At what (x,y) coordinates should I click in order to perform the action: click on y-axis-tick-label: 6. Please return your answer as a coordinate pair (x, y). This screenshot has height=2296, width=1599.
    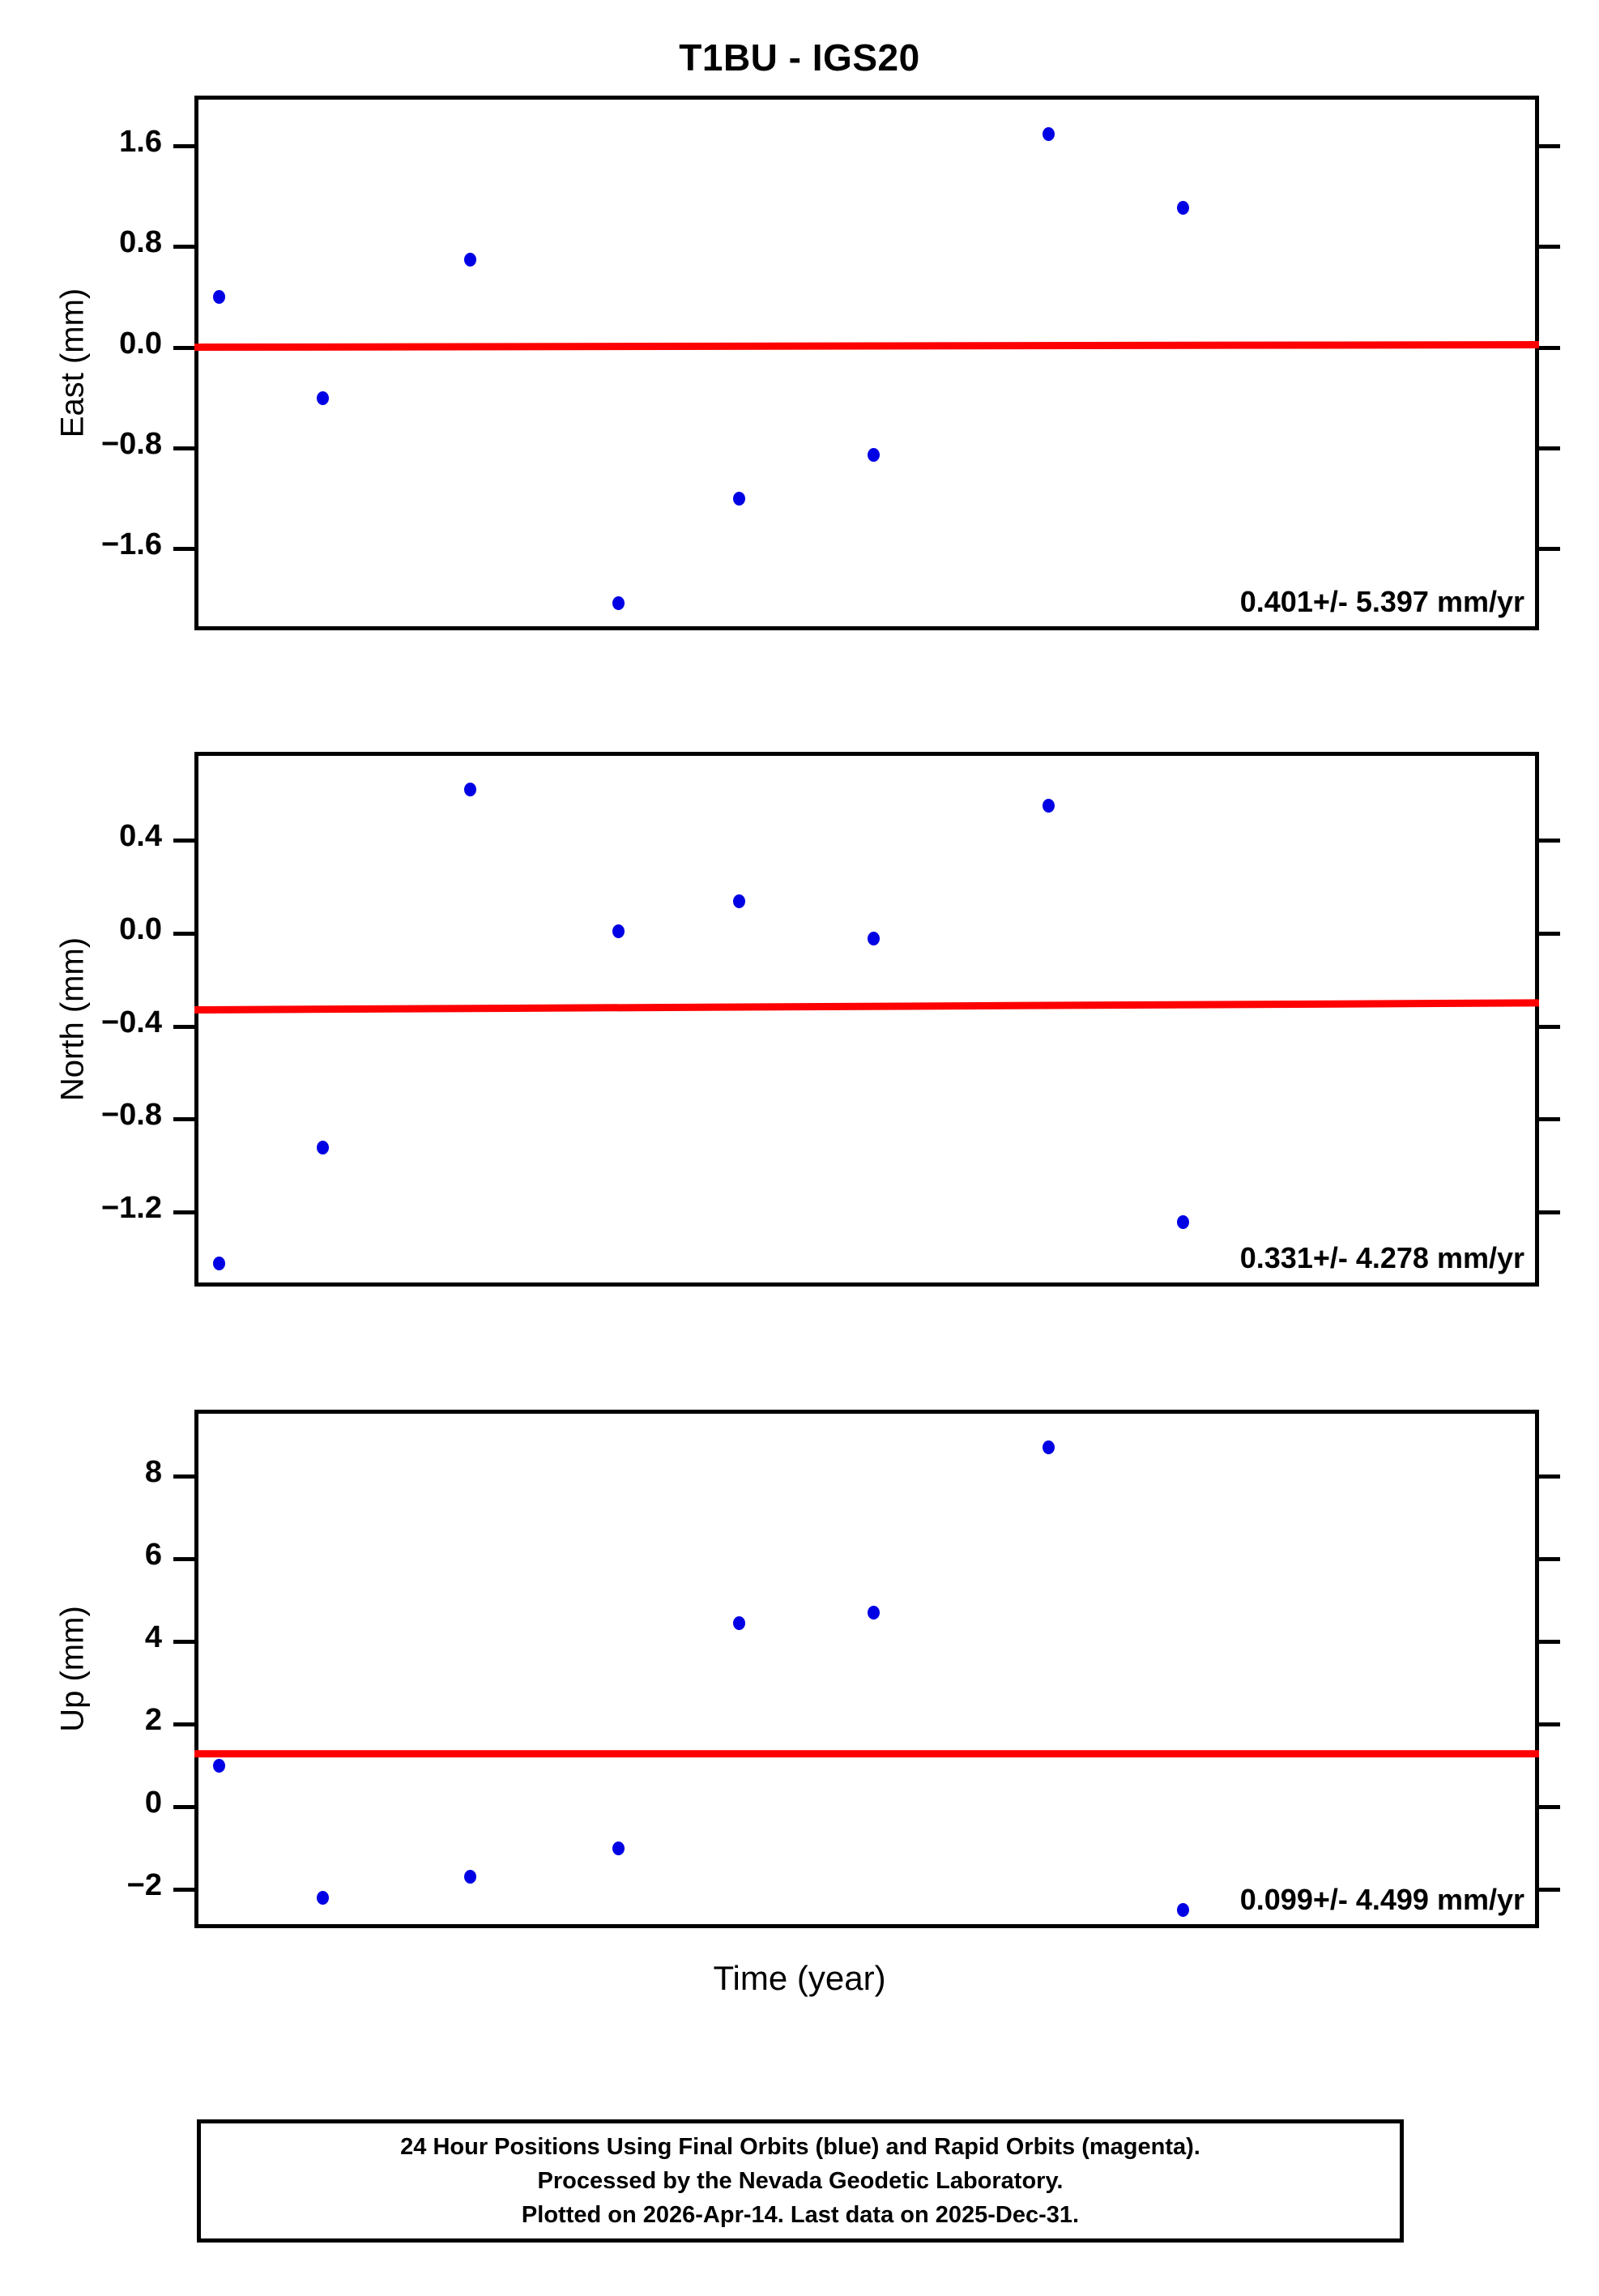
    Looking at the image, I should click on (153, 1555).